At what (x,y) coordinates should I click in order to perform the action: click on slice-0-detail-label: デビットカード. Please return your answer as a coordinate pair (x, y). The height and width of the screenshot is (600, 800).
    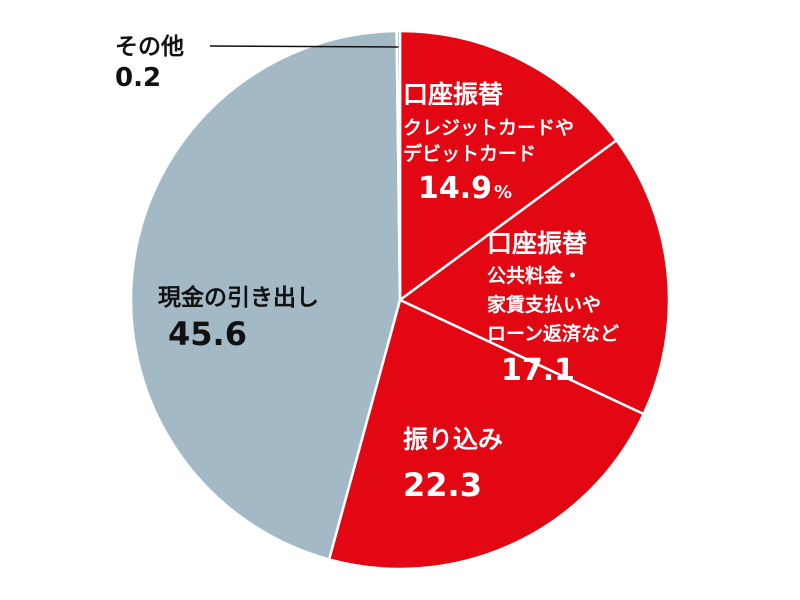
    Looking at the image, I should click on (469, 153).